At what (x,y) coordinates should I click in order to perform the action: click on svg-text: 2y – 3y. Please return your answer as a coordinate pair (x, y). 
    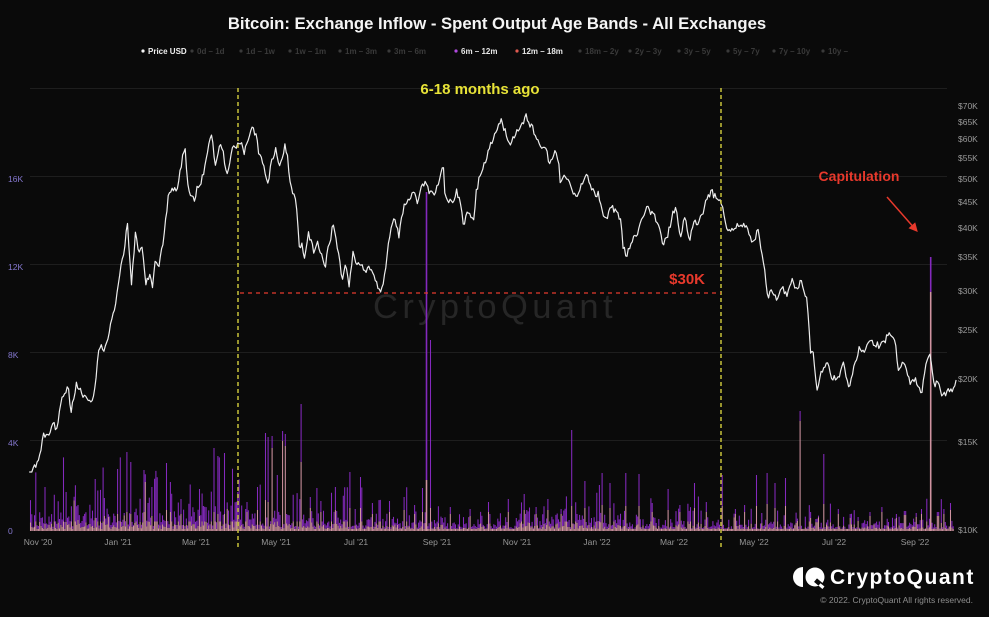
    Looking at the image, I should click on (648, 51).